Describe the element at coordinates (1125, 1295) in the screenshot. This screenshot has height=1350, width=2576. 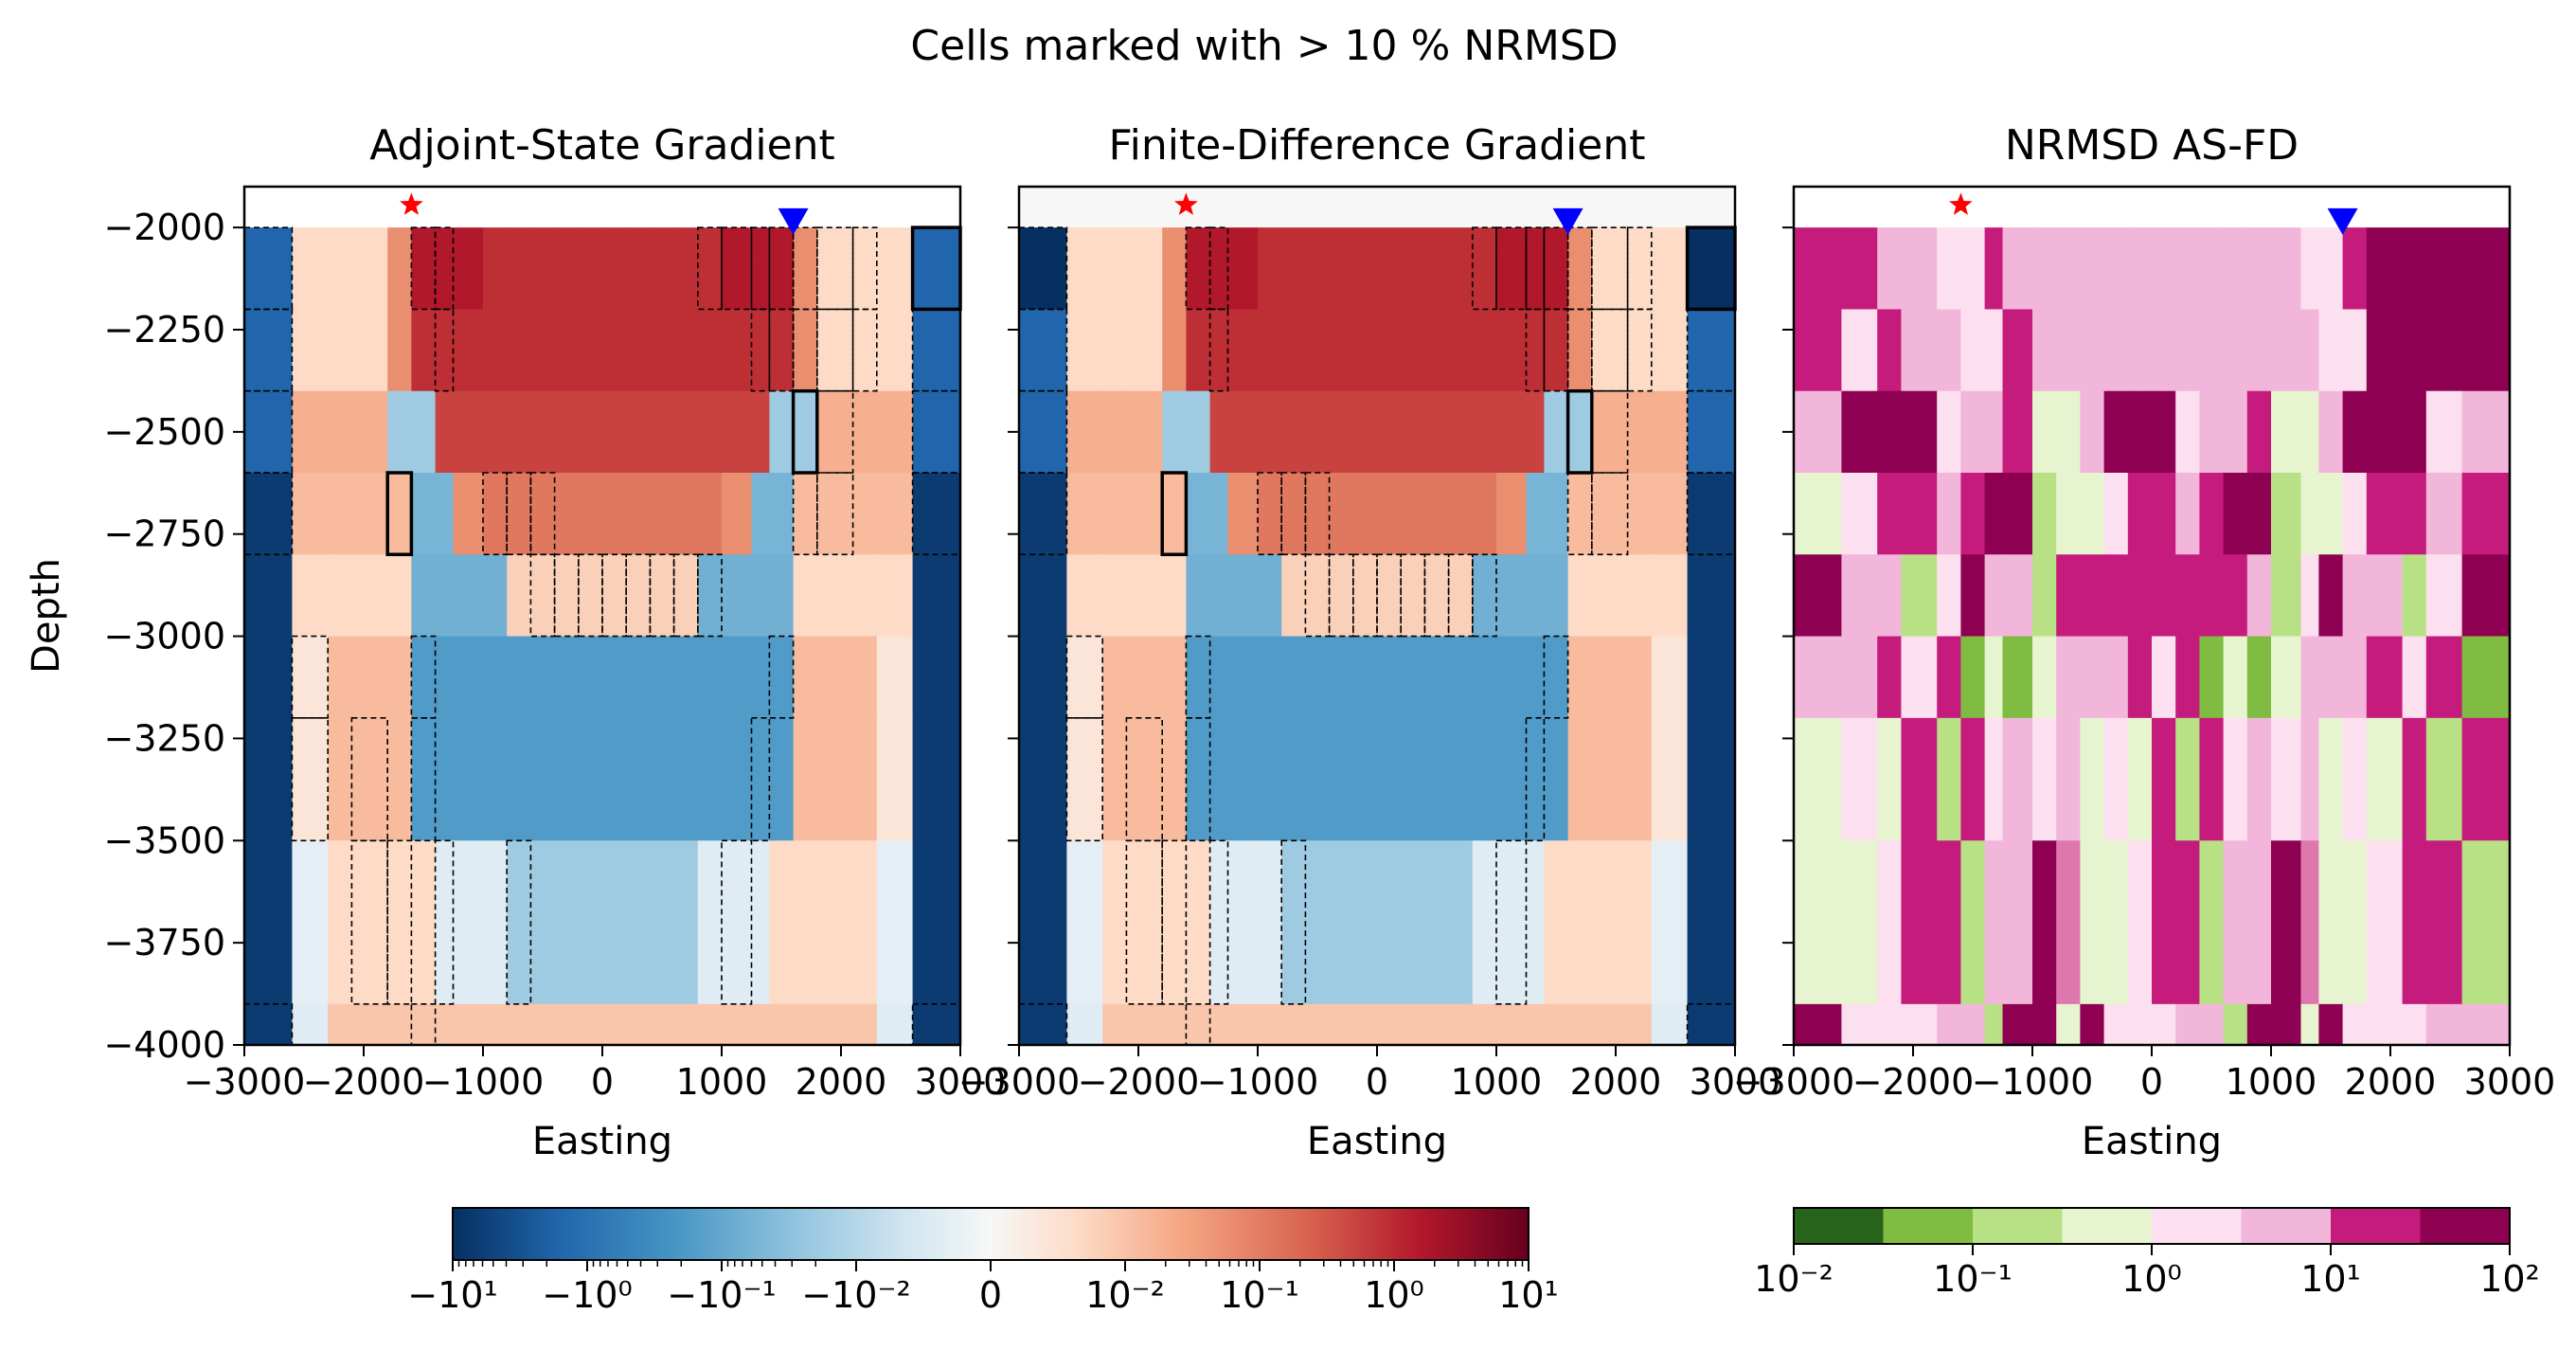
I see `colorbar-tick-label: 10⁻²` at that location.